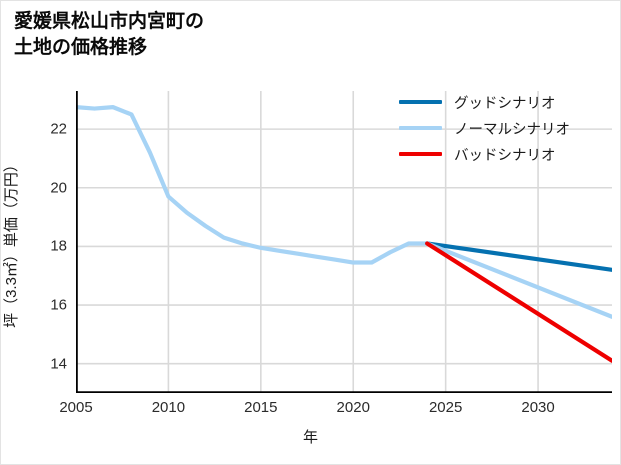 The image size is (621, 465). What do you see at coordinates (512, 129) in the screenshot?
I see `legend-label: ノーマルシナリオ` at bounding box center [512, 129].